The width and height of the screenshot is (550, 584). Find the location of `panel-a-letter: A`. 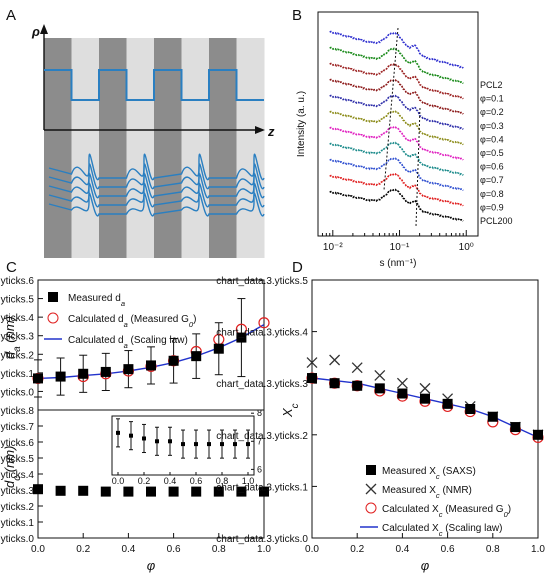

panel-a-letter: A is located at coordinates (11, 15).